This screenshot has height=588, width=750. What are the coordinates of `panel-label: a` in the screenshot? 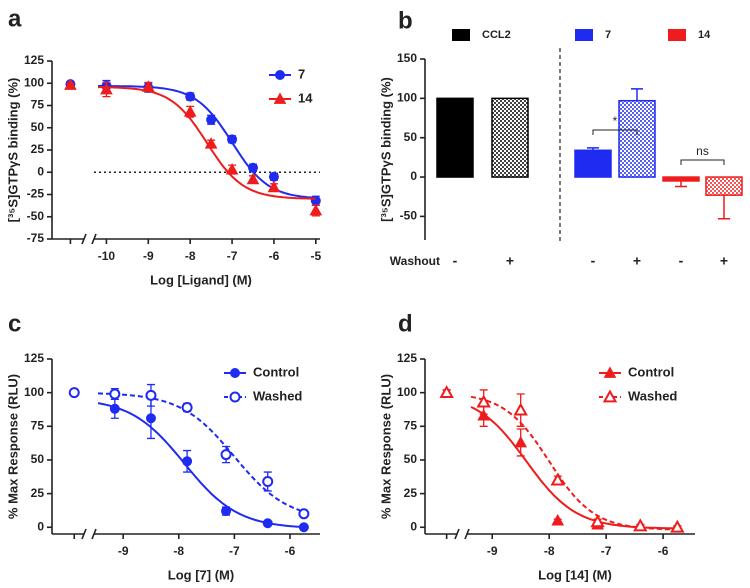 It's located at (15, 18).